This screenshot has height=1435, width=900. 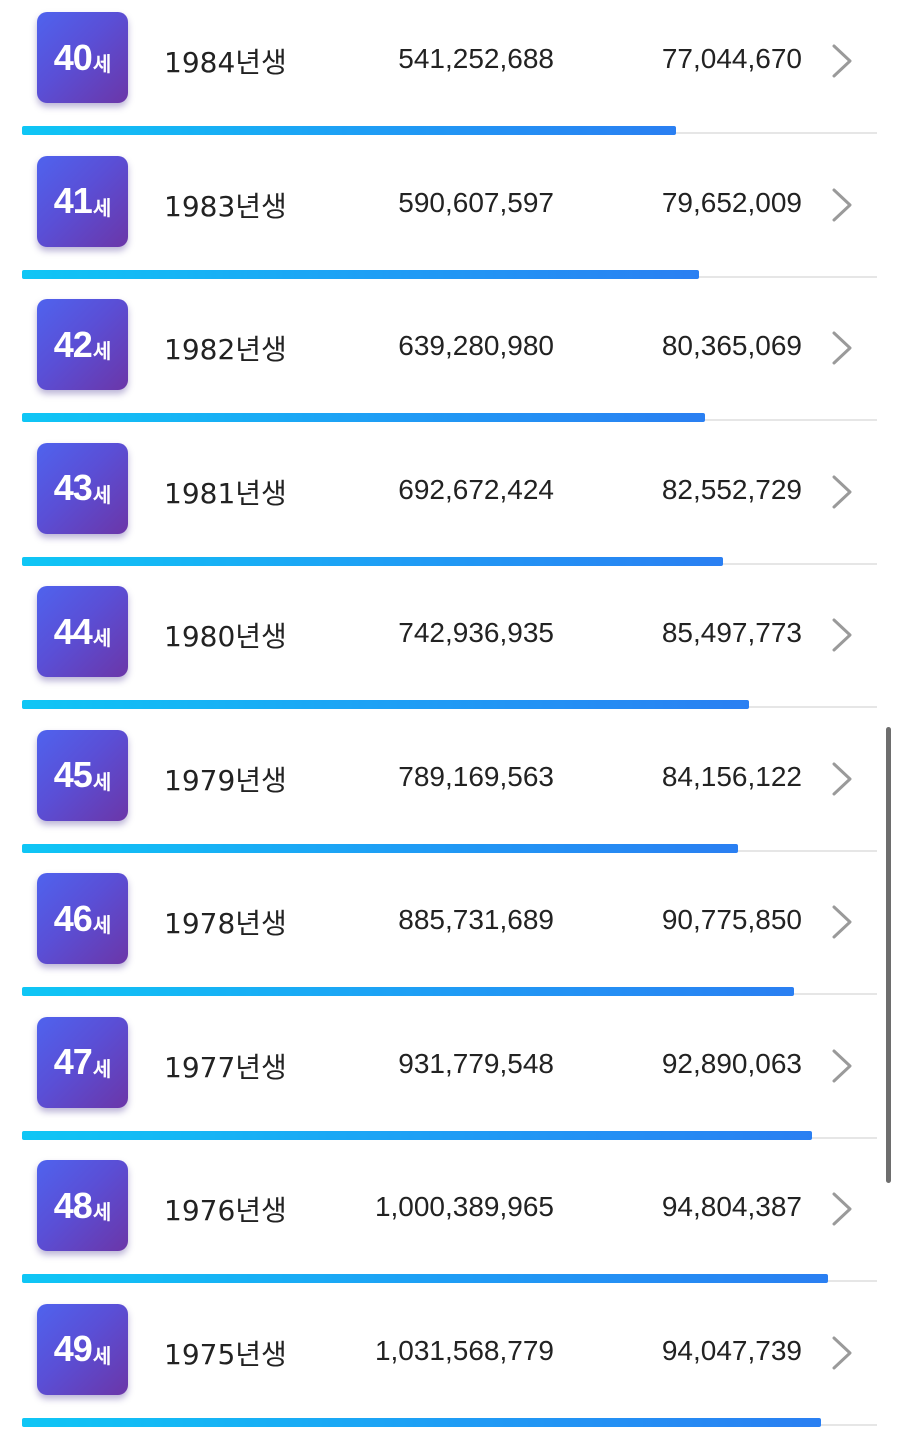 I want to click on average-value: 92,890,063, so click(x=732, y=1064).